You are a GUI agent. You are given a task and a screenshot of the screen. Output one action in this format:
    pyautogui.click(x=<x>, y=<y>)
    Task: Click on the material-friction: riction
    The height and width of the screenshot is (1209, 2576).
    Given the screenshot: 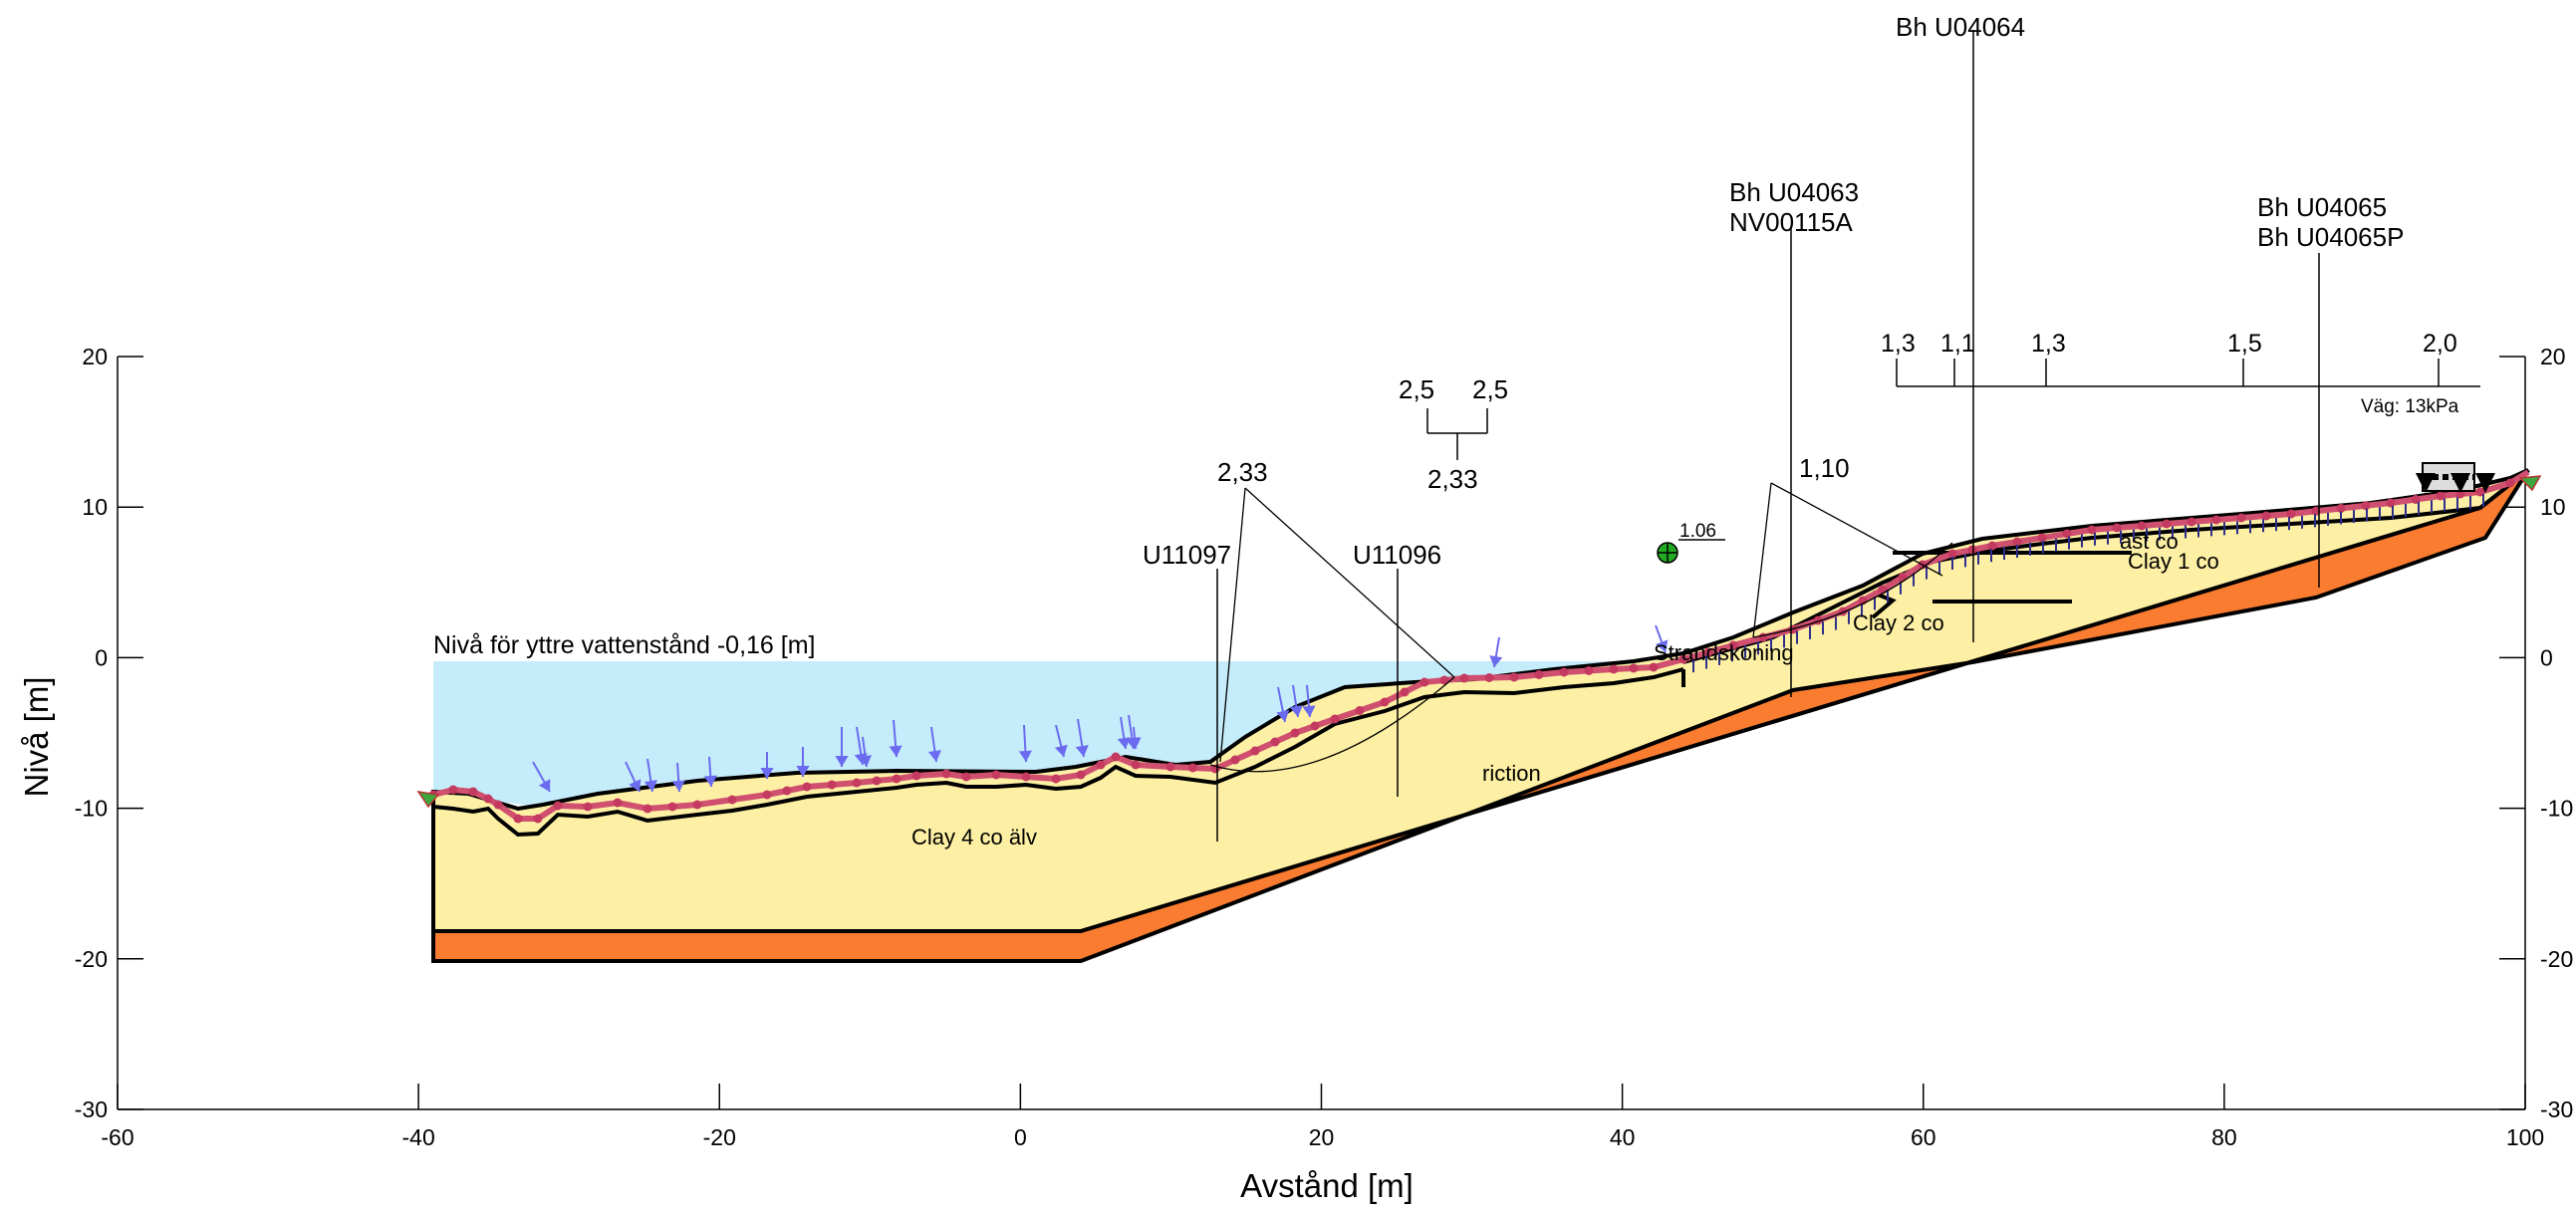 What is the action you would take?
    pyautogui.click(x=1511, y=773)
    